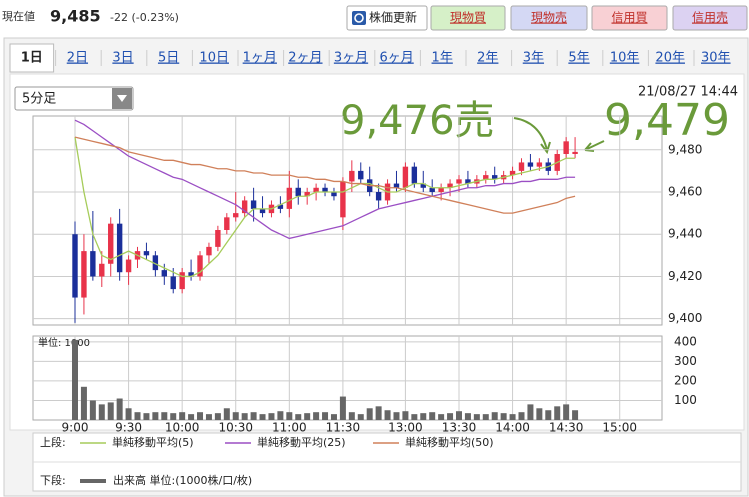  Describe the element at coordinates (128, 428) in the screenshot. I see `x-tick-label: 9:30` at that location.